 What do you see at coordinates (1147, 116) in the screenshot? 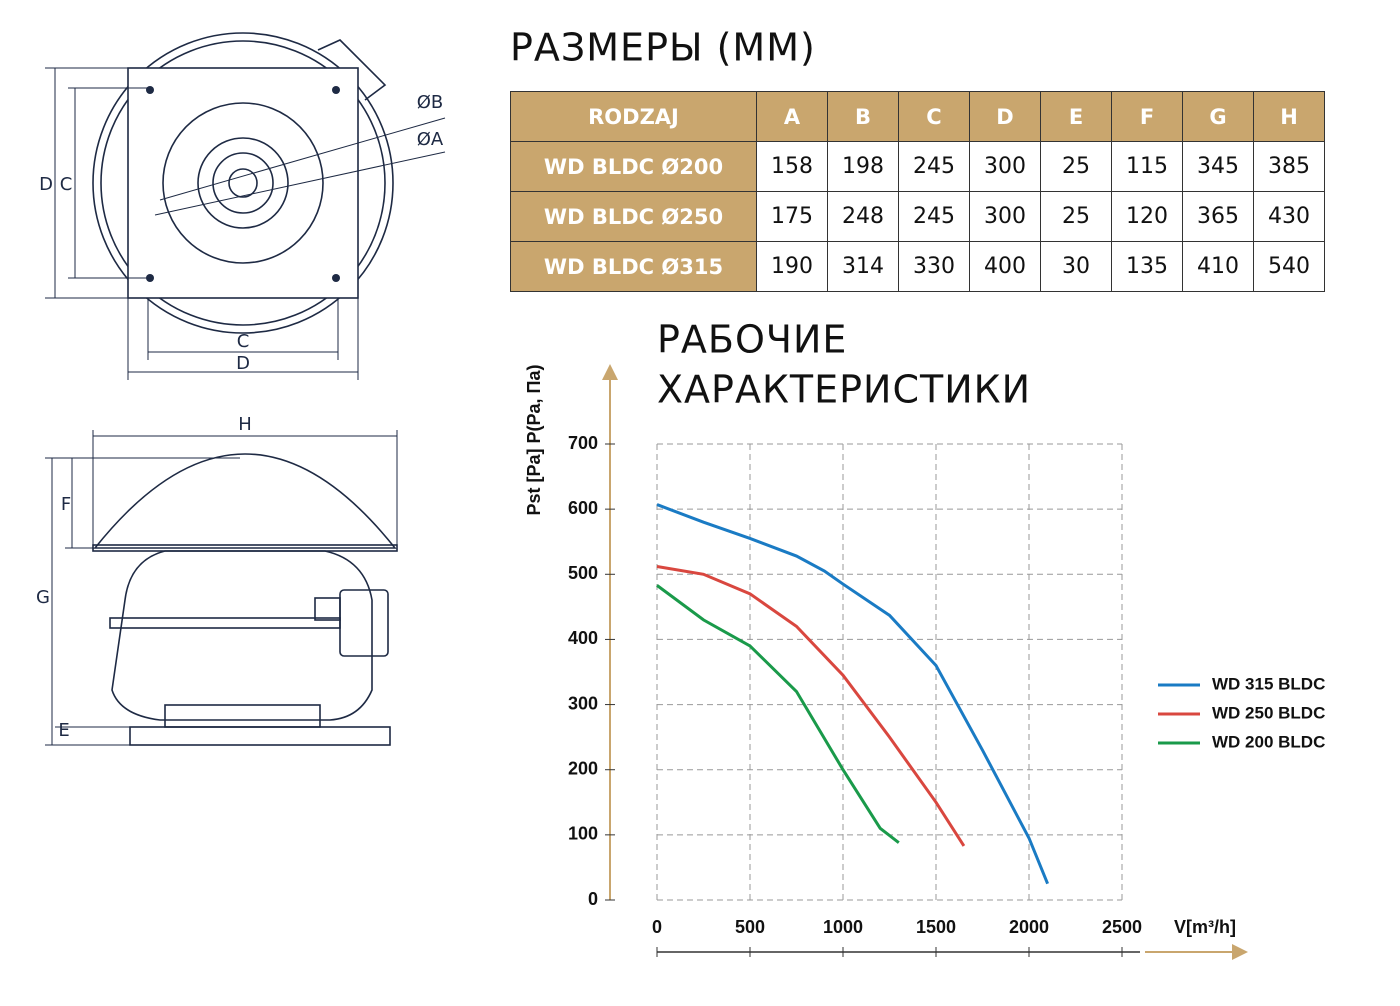
I see `header-cell: F` at bounding box center [1147, 116].